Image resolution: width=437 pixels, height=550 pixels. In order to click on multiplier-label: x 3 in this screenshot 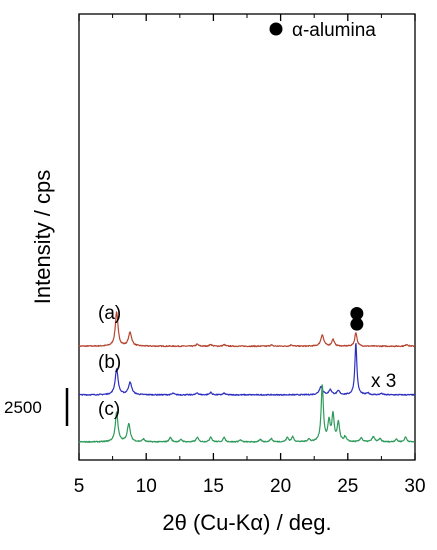, I will do `click(383, 381)`.